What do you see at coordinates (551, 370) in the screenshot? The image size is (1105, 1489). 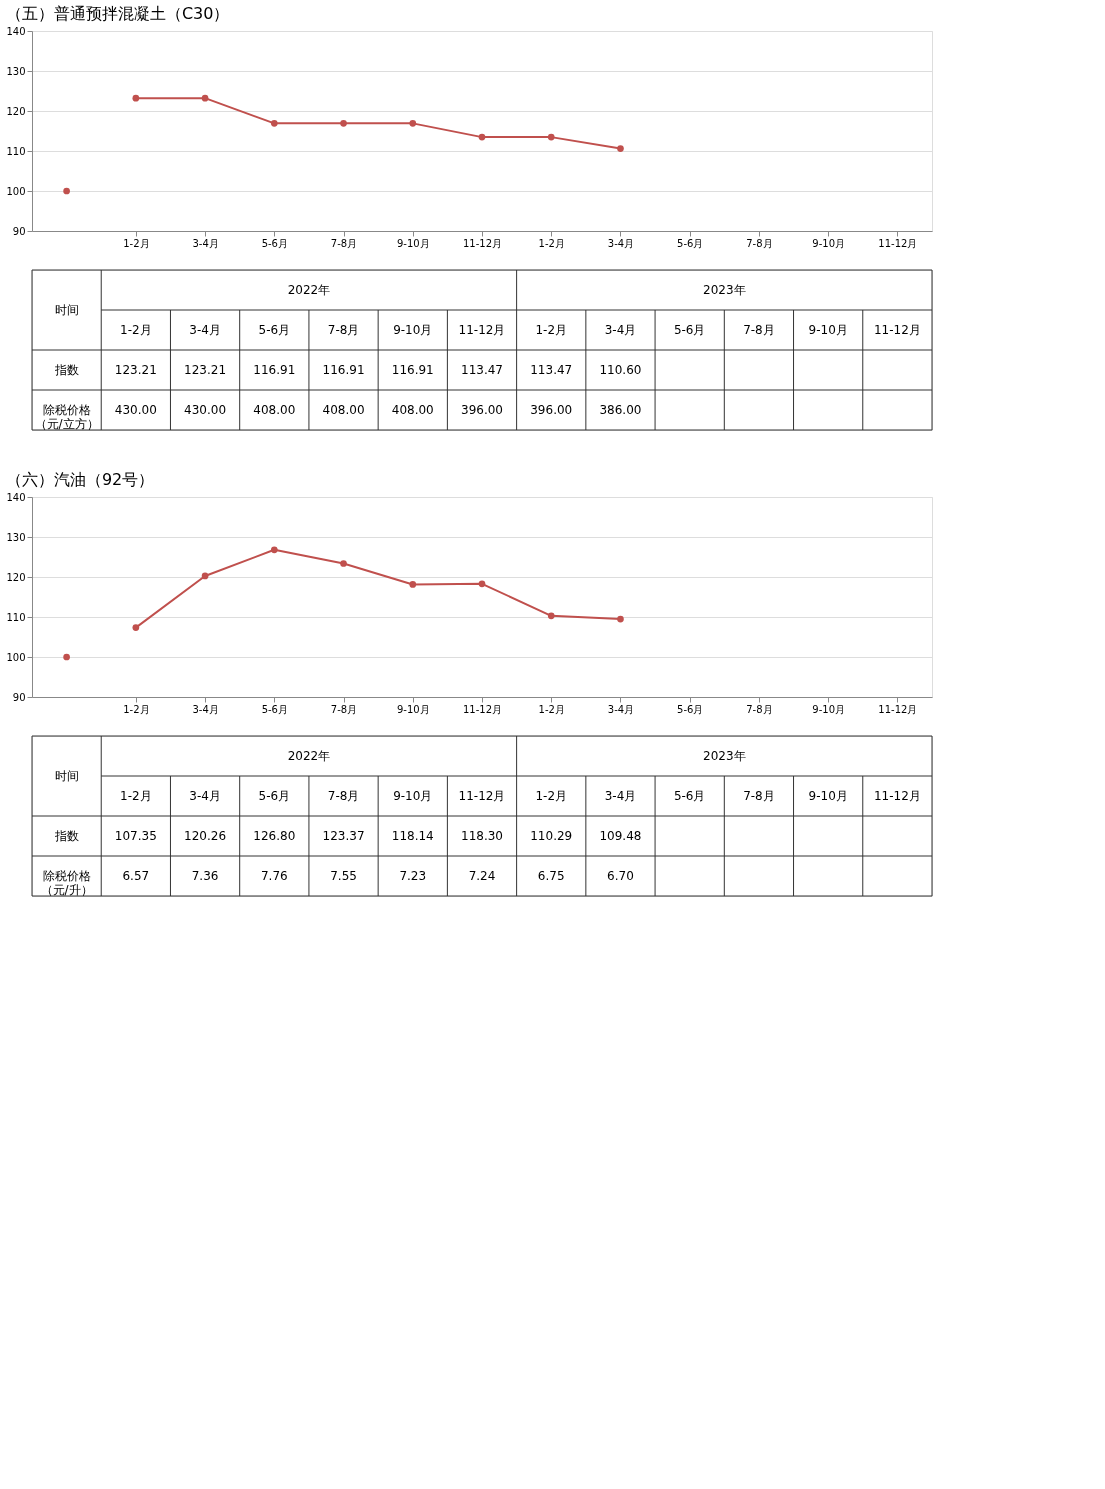 I see `data-label: 113.47` at bounding box center [551, 370].